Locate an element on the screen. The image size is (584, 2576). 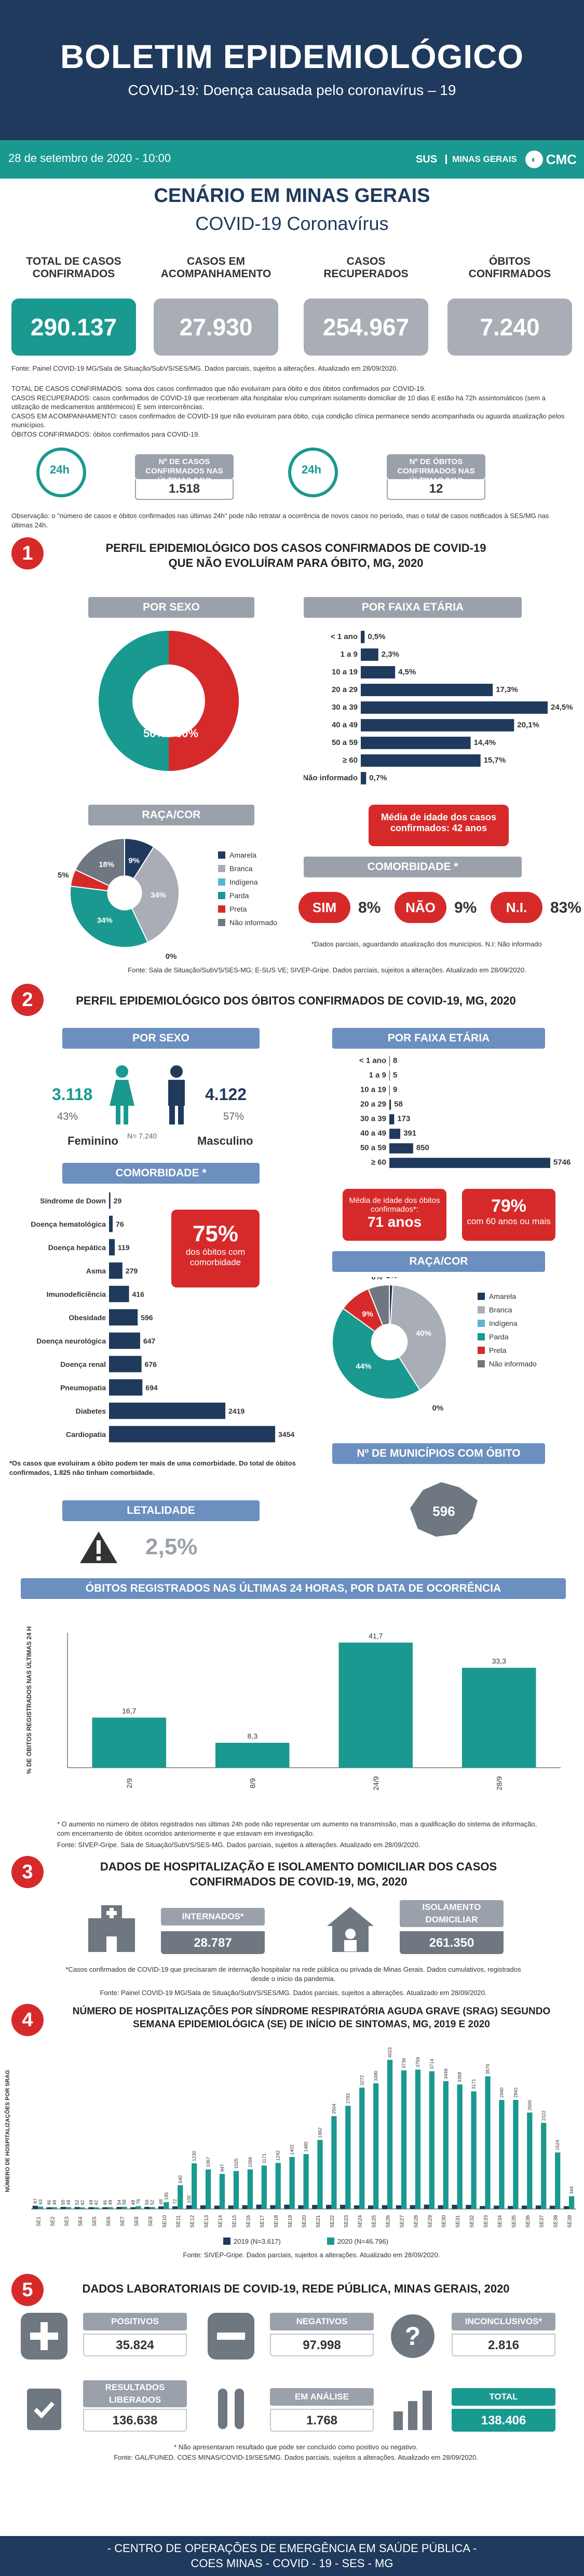
lab-positive-value: 35.824 is located at coordinates (135, 2345).